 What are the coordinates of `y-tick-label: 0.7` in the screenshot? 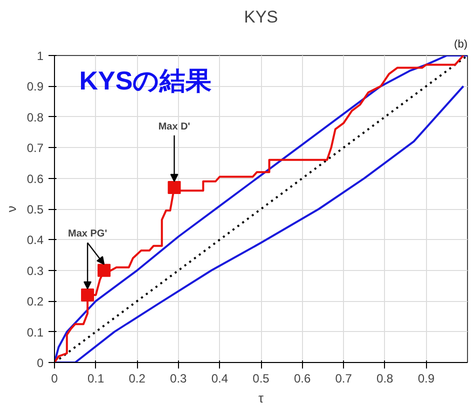 It's located at (35, 148).